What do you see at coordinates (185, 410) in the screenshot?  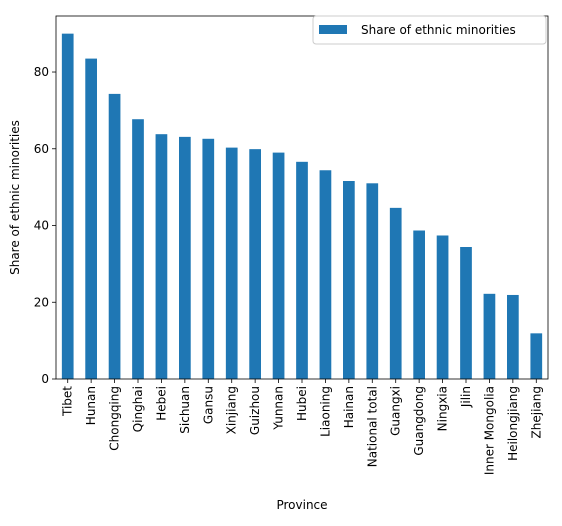 I see `x-tick-label: Sichuan` at bounding box center [185, 410].